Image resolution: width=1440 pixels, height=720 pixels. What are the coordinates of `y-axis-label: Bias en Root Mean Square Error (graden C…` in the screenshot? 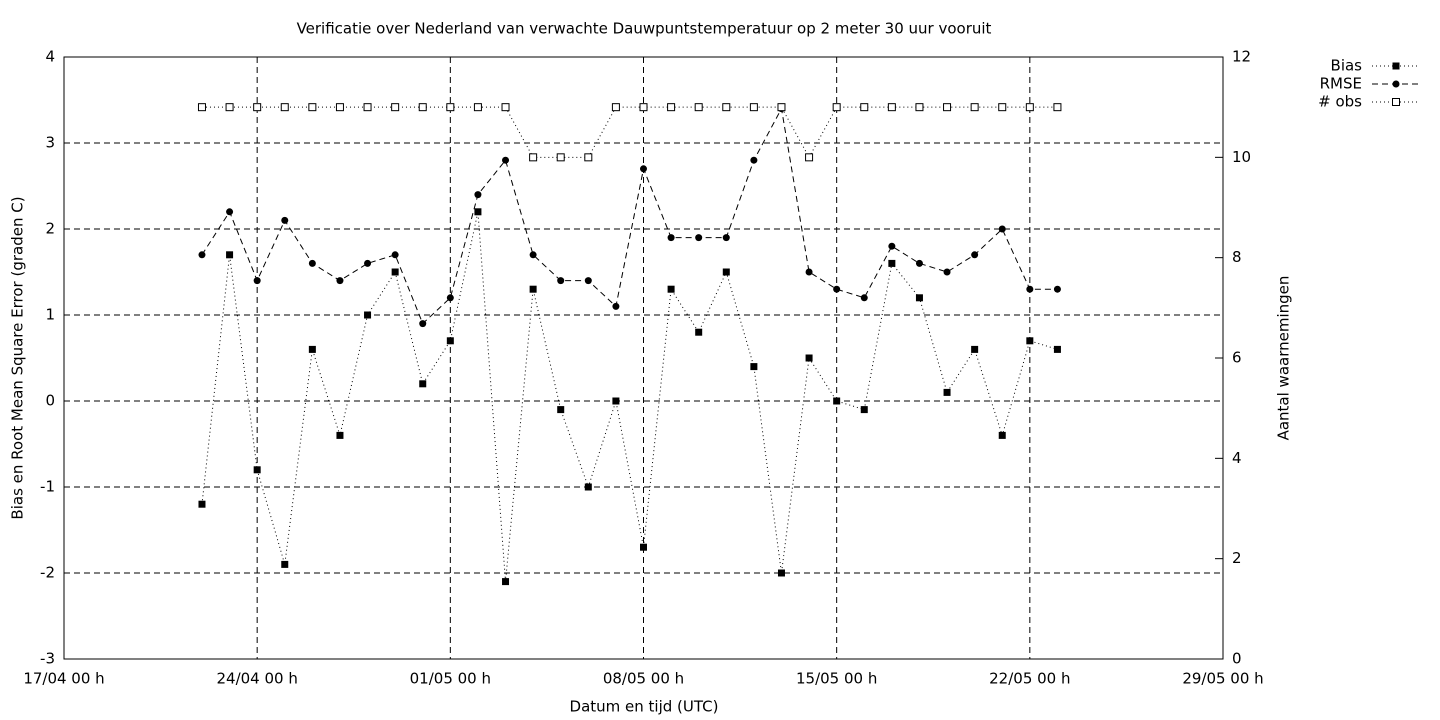 It's located at (18, 357).